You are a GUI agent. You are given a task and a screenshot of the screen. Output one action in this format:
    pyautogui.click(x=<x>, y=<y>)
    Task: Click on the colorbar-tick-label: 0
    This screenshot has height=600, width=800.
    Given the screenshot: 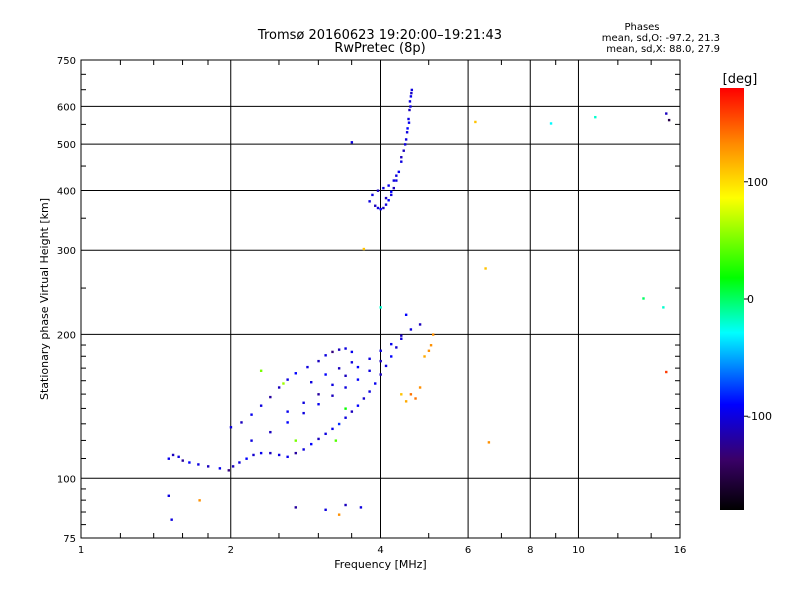 What is the action you would take?
    pyautogui.click(x=750, y=299)
    